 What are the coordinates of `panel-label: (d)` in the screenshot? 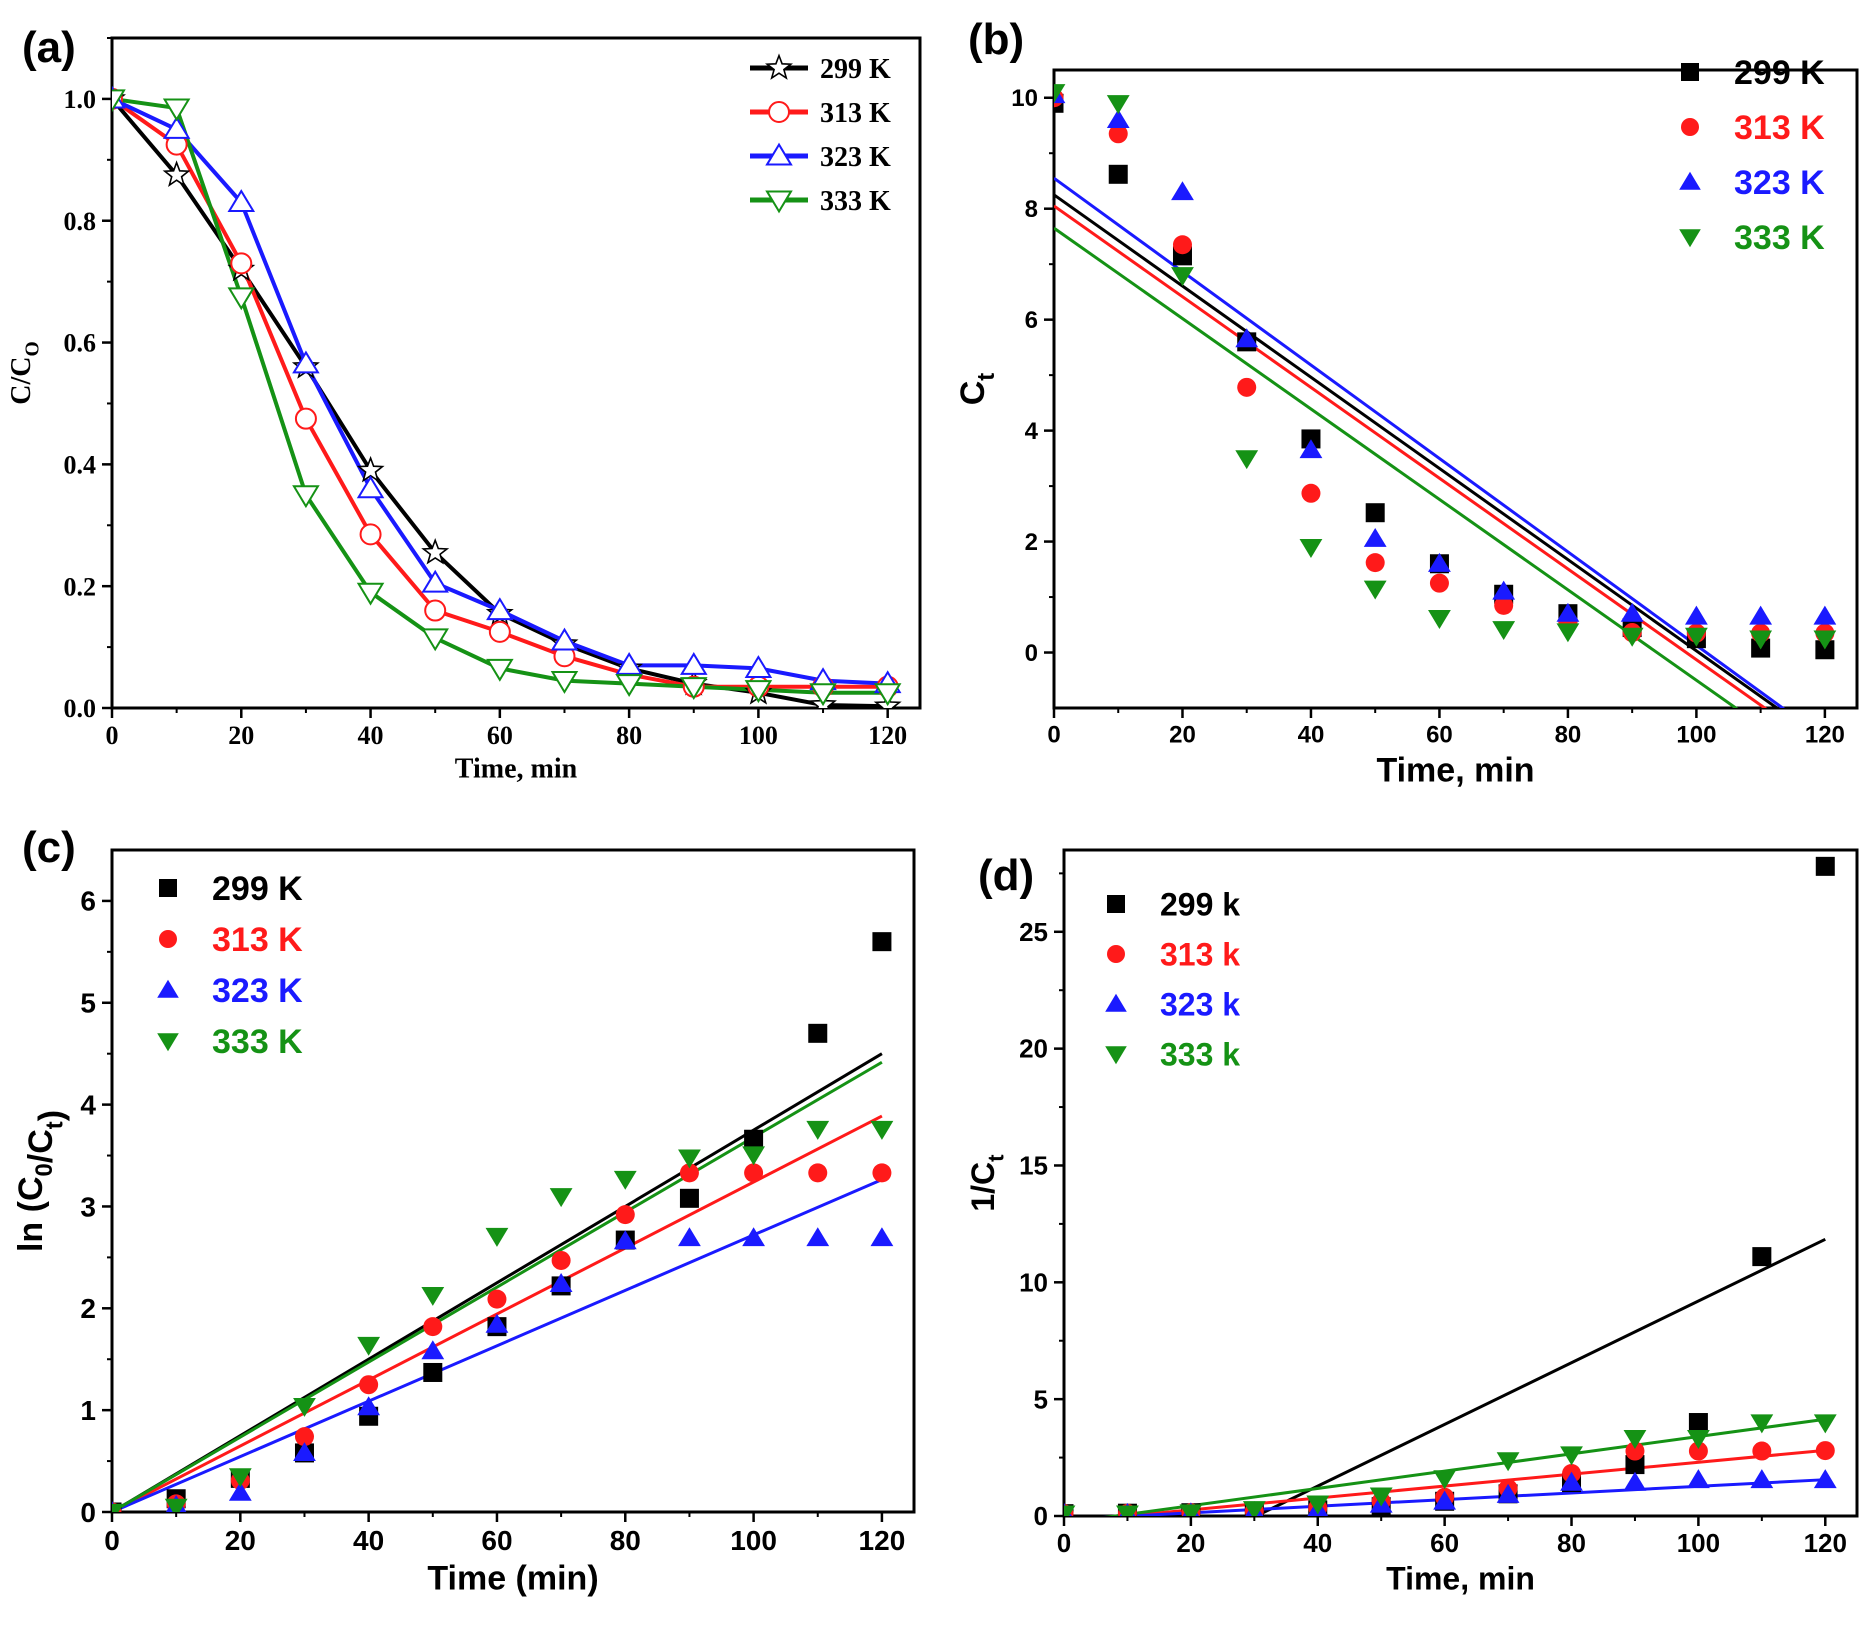 It's located at (1006, 875).